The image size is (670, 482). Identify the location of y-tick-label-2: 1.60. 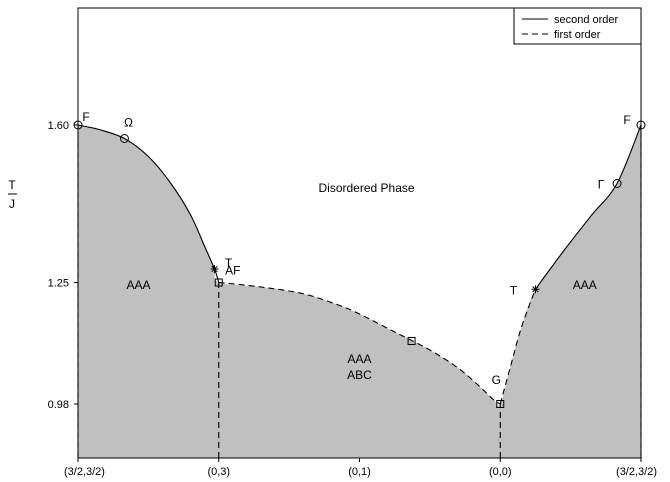
(58, 126).